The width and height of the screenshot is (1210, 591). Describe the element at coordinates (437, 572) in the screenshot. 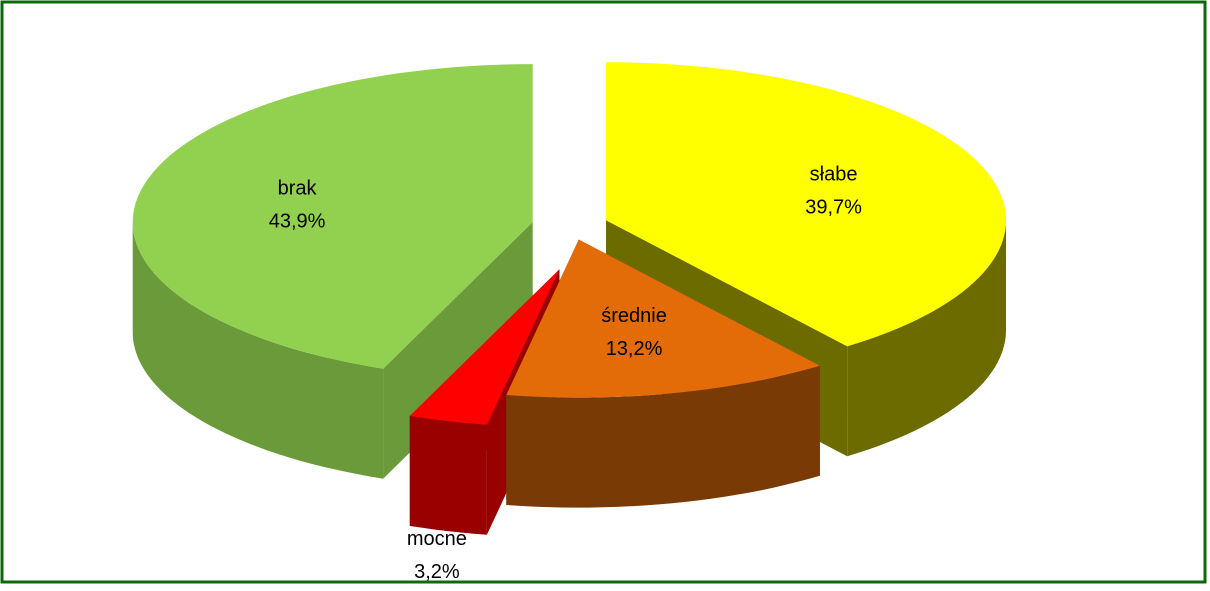

I see `slice-value-label: 3,2%` at that location.